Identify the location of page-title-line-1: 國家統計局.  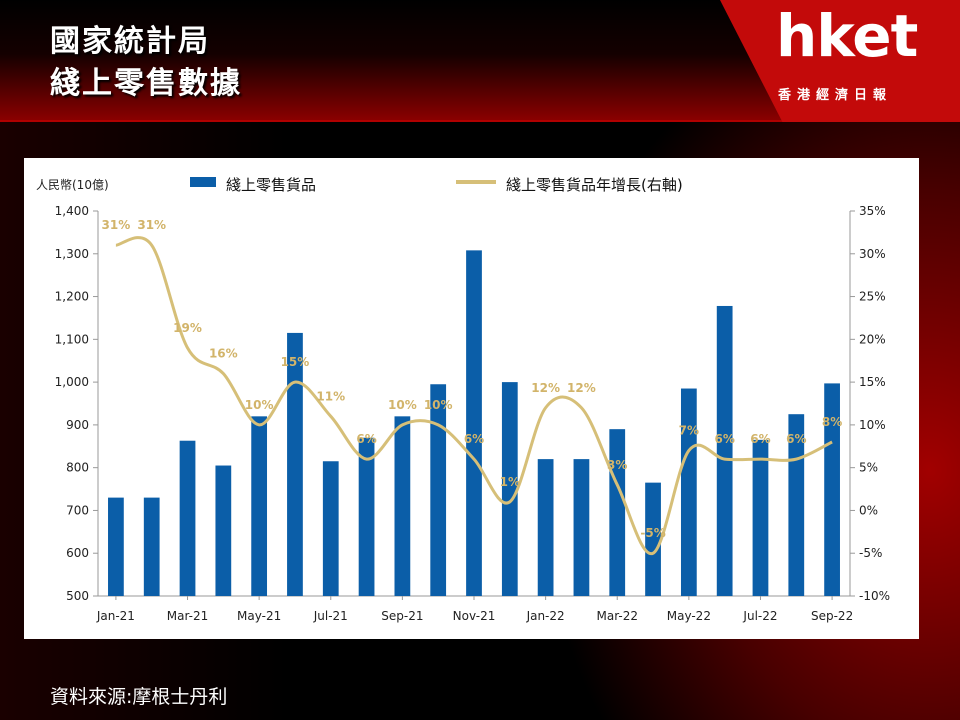
(130, 41).